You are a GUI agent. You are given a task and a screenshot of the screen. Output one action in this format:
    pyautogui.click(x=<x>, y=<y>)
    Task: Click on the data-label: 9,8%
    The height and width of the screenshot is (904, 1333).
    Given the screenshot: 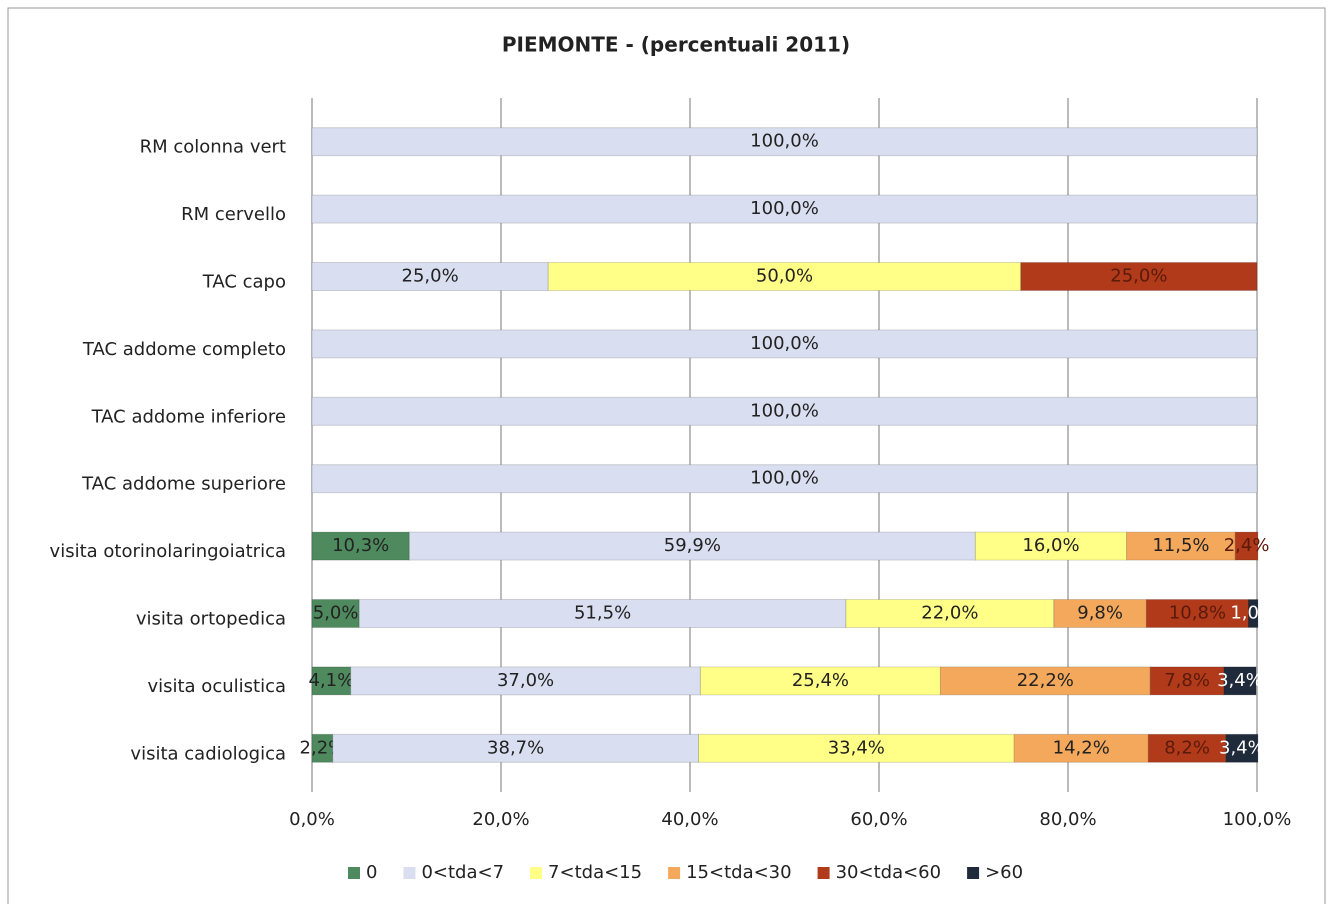 What is the action you would take?
    pyautogui.click(x=1100, y=613)
    